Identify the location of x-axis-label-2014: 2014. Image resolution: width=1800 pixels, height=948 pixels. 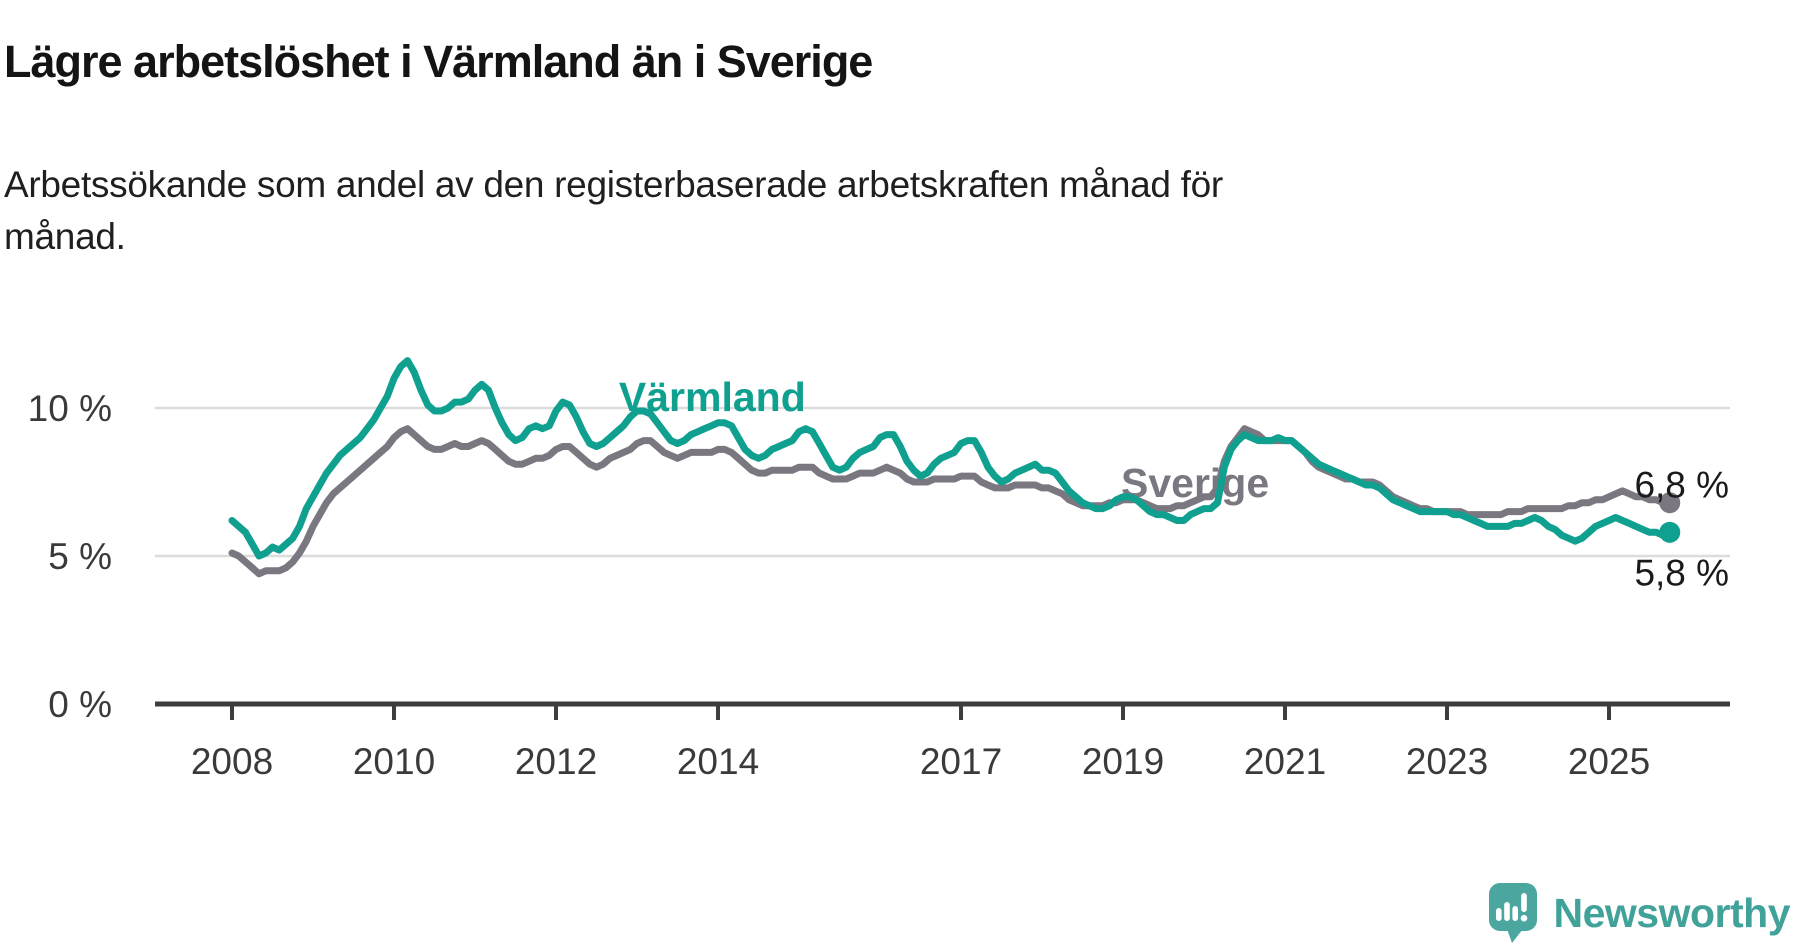
(718, 761).